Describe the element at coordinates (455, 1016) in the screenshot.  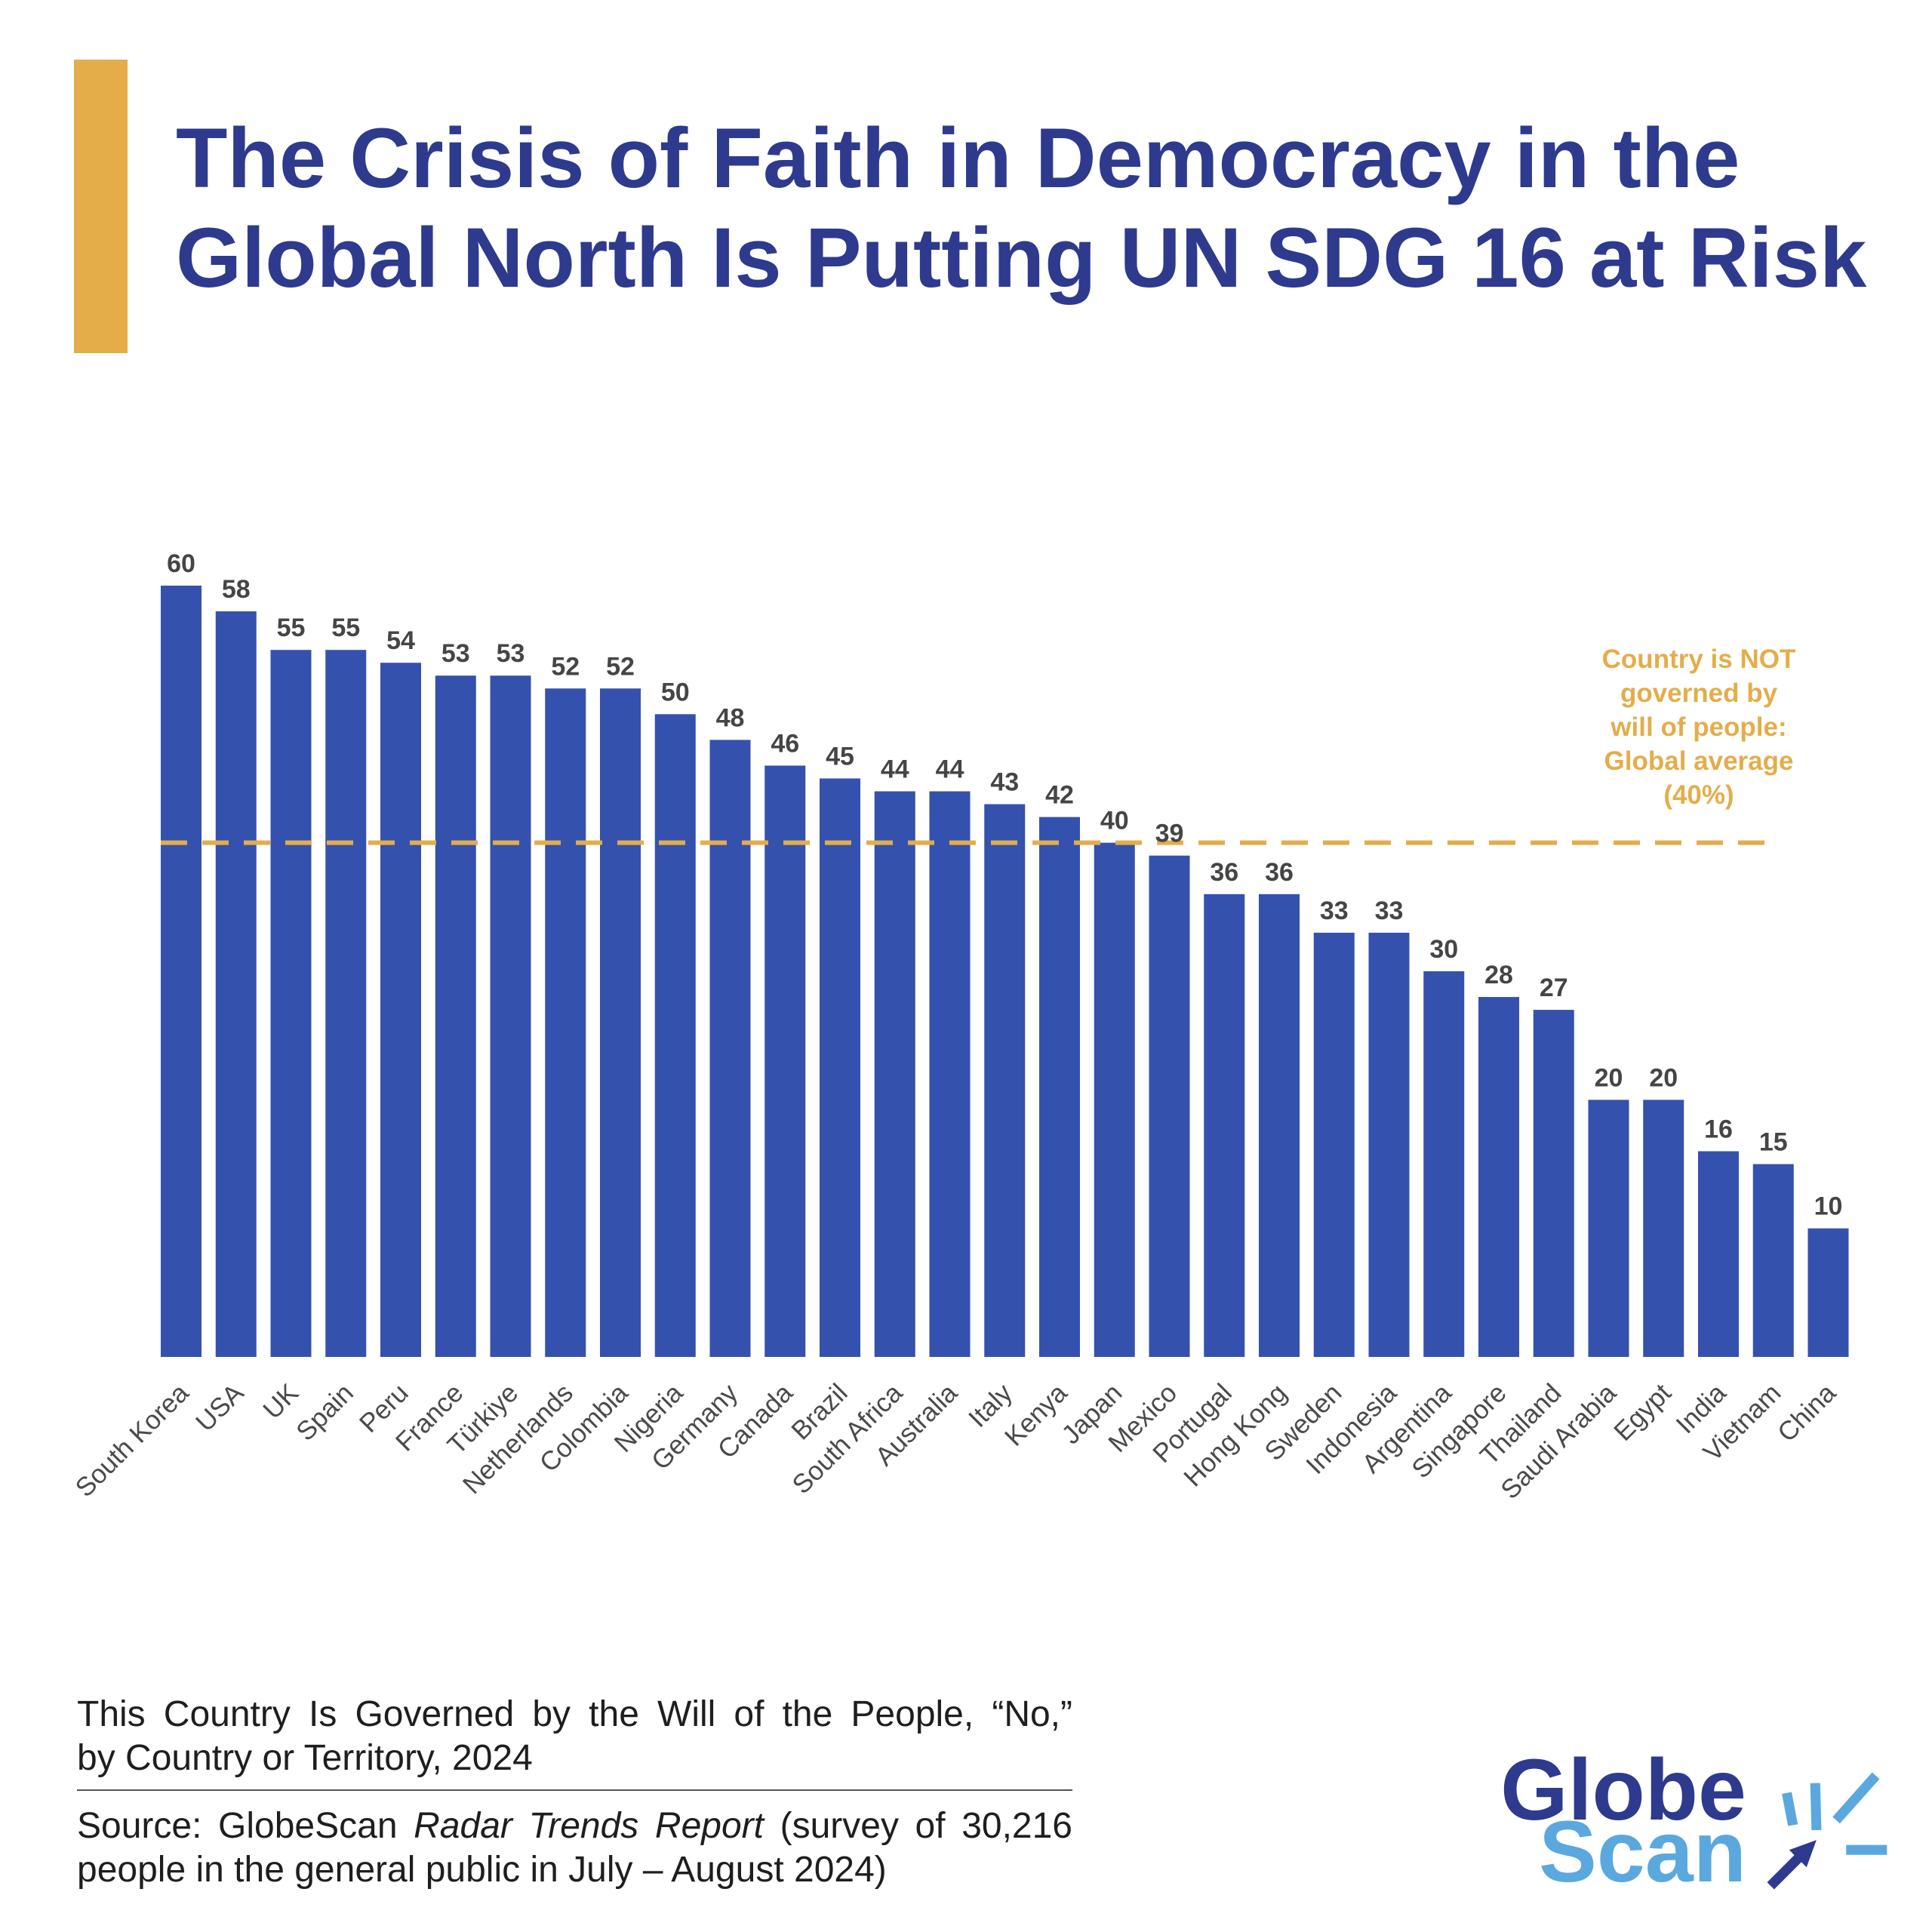
I see `bar-france` at that location.